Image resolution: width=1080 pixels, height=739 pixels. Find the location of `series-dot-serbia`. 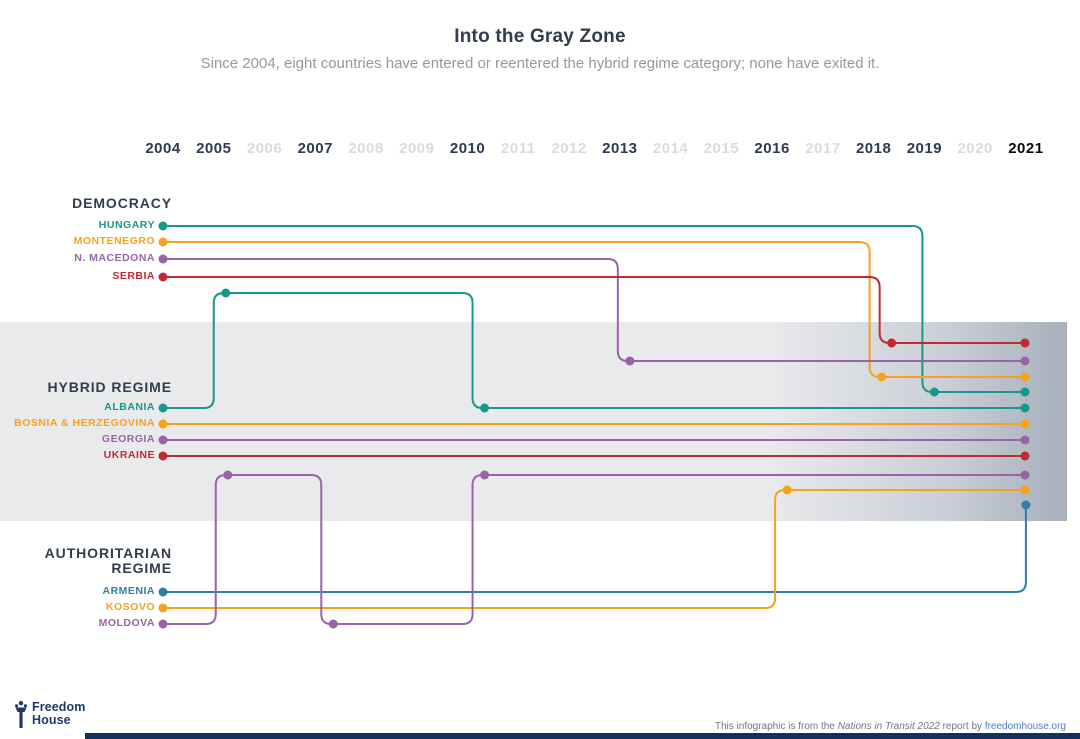

series-dot-serbia is located at coordinates (163, 277).